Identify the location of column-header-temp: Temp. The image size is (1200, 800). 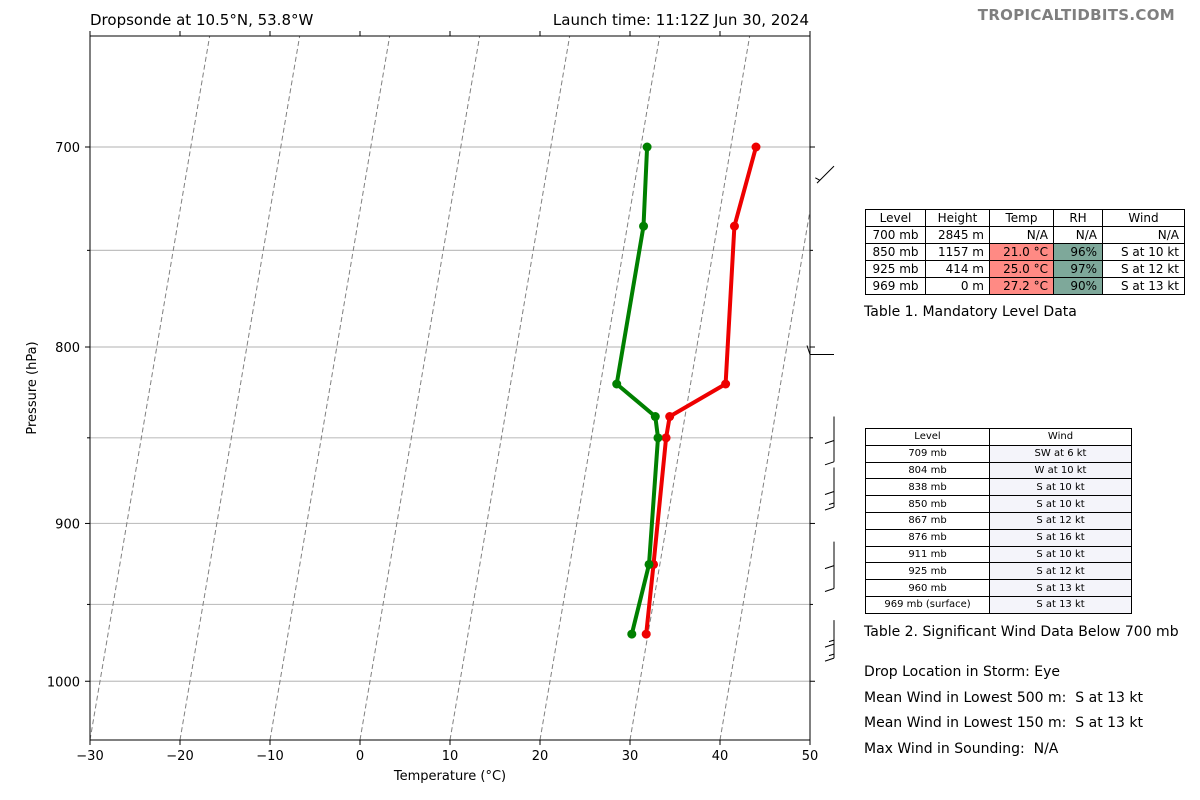
(1021, 218).